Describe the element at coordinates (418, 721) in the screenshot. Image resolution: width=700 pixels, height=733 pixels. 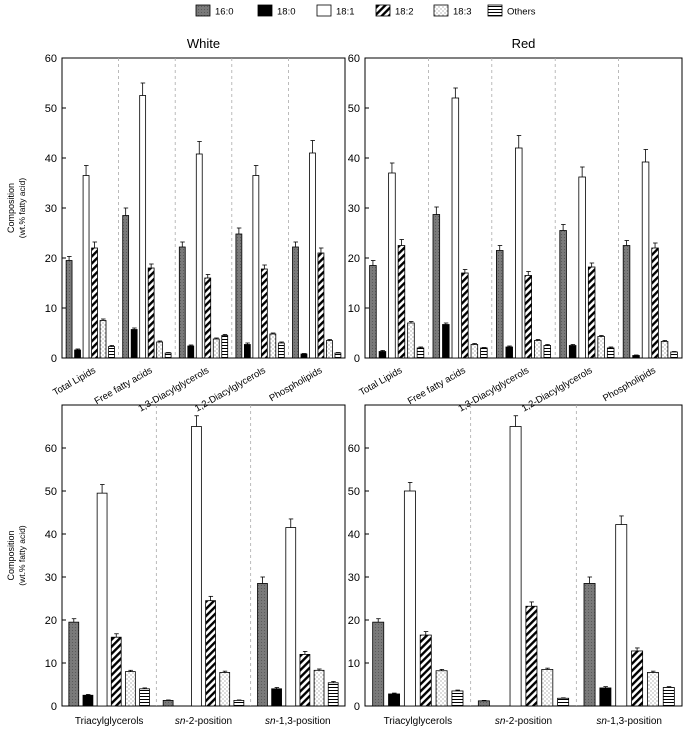
I see `x-tick-label: Triacylglycerols` at that location.